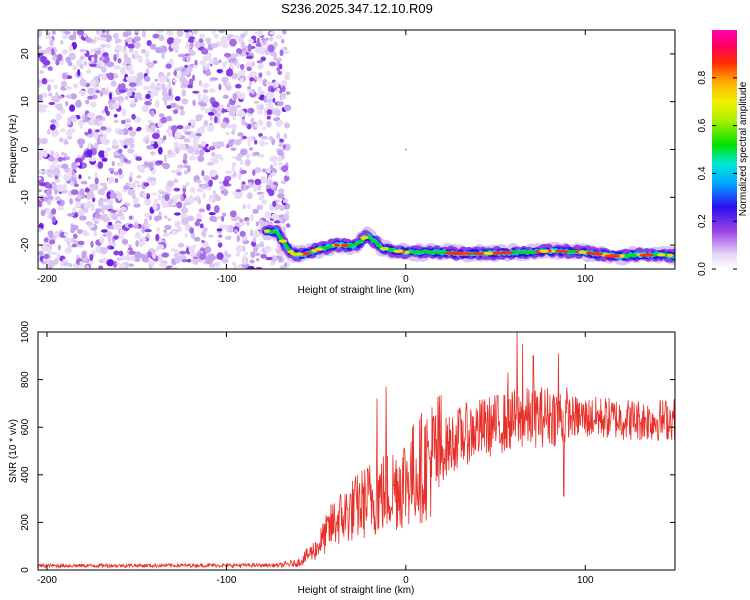  What do you see at coordinates (356, 590) in the screenshot?
I see `snr-xlabel: Height of straight line (km)` at bounding box center [356, 590].